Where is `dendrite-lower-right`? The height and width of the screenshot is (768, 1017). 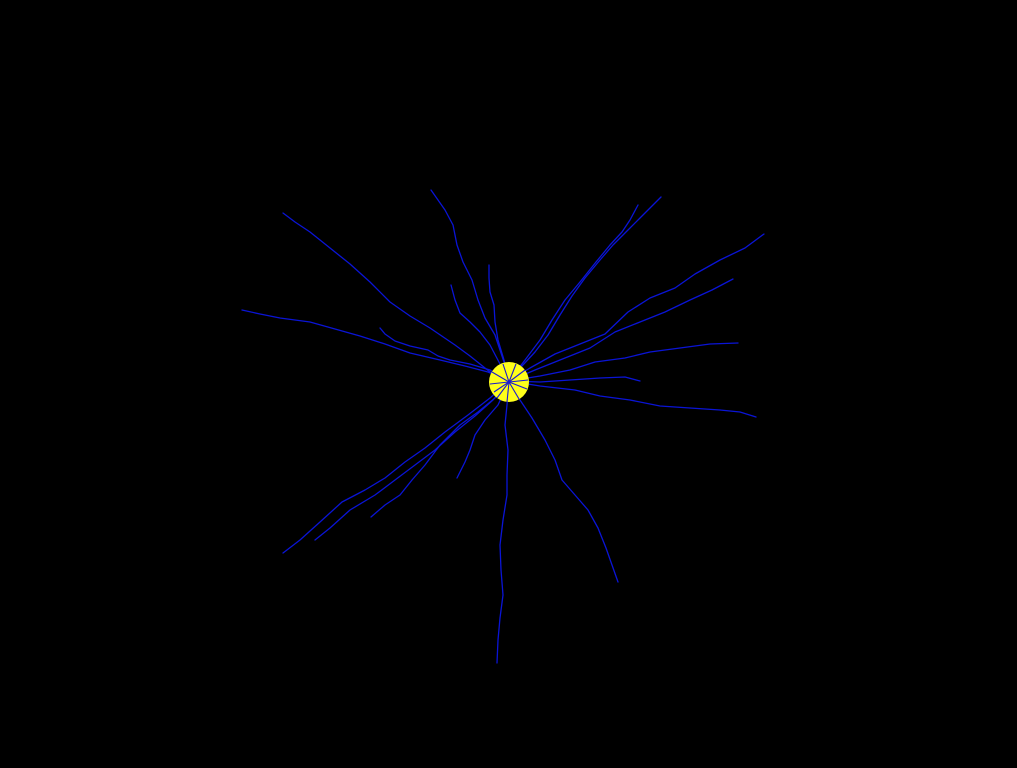 dendrite-lower-right is located at coordinates (563, 481).